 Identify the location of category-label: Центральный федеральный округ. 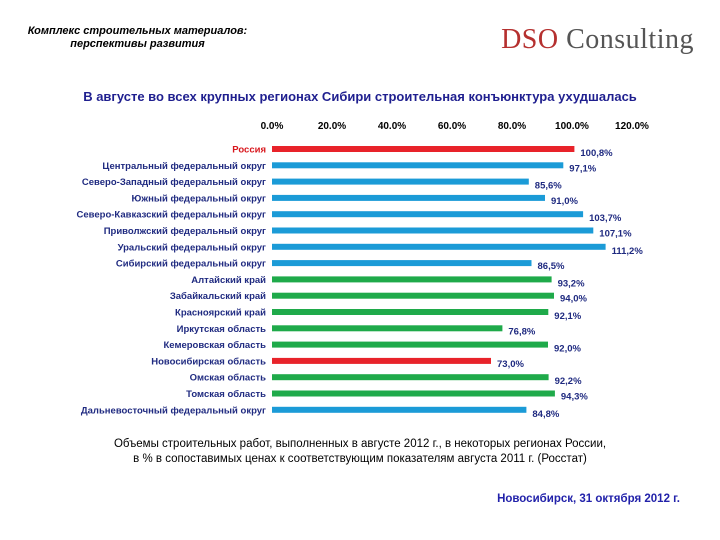
(184, 166).